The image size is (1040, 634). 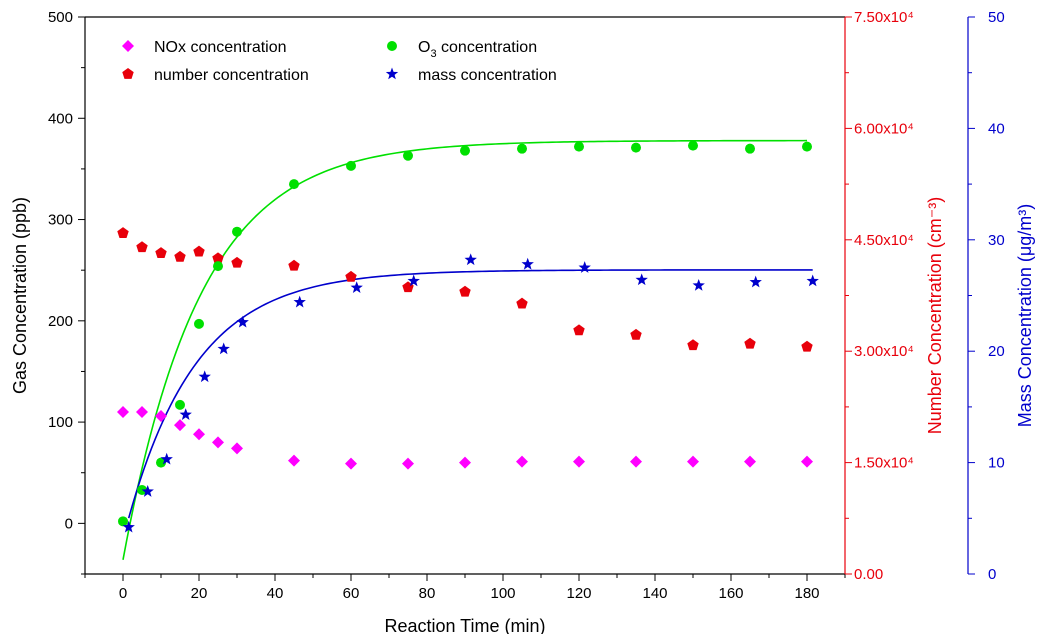 I want to click on right-mass-tick-label: 50, so click(x=996, y=17).